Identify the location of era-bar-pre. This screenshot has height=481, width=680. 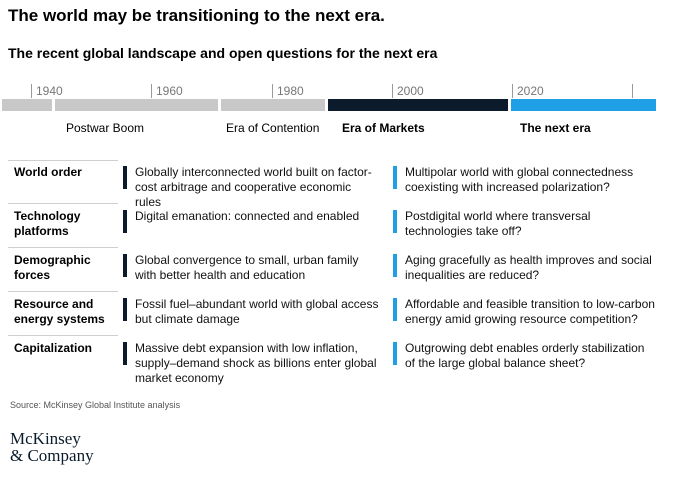
(27, 105).